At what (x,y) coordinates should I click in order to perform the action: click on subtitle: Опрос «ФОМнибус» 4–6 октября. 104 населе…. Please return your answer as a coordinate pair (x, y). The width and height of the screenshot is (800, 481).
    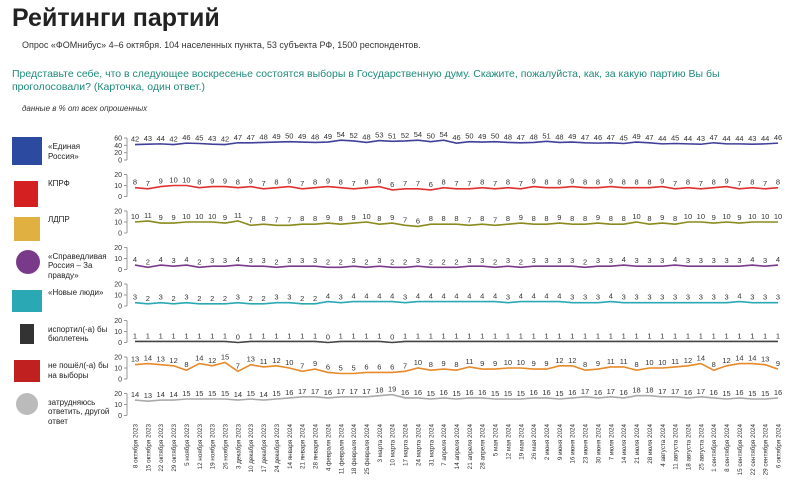
    Looking at the image, I should click on (221, 45).